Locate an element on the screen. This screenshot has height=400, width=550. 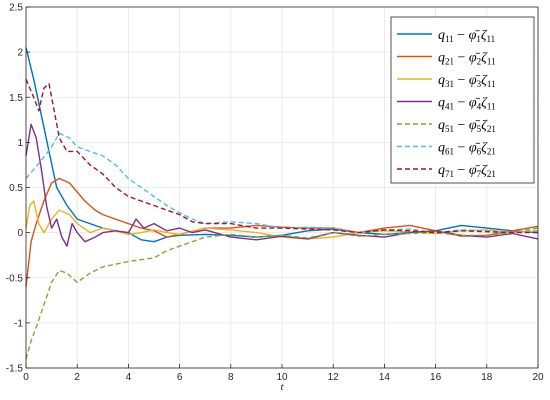
y-tick-label: 1.5 is located at coordinates (16, 98).